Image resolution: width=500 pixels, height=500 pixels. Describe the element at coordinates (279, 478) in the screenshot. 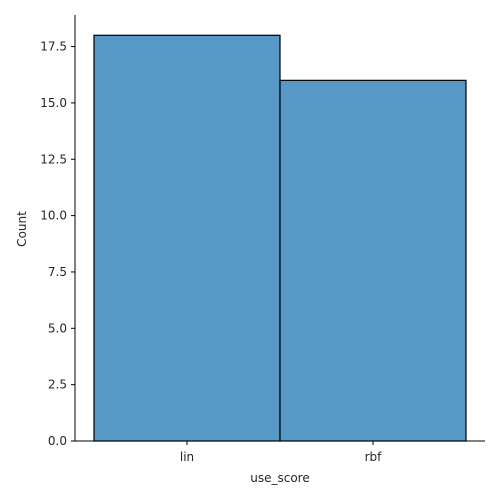

I see `x-axis-label: use_score` at that location.